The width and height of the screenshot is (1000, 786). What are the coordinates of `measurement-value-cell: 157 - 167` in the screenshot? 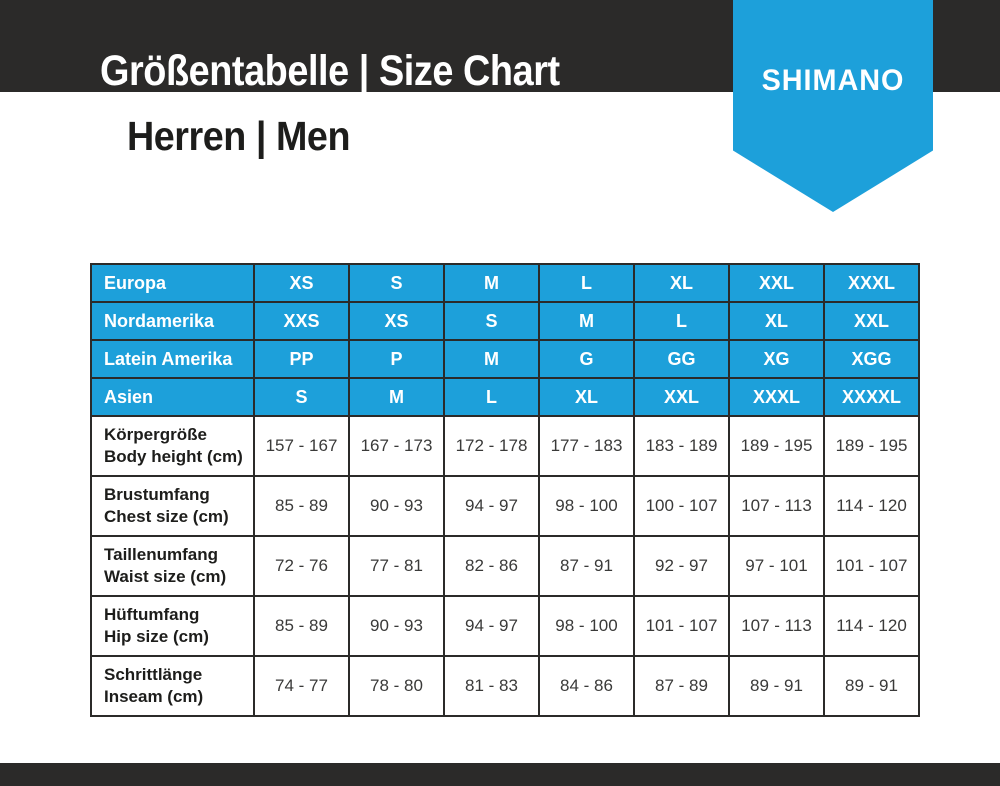 It's located at (301, 446).